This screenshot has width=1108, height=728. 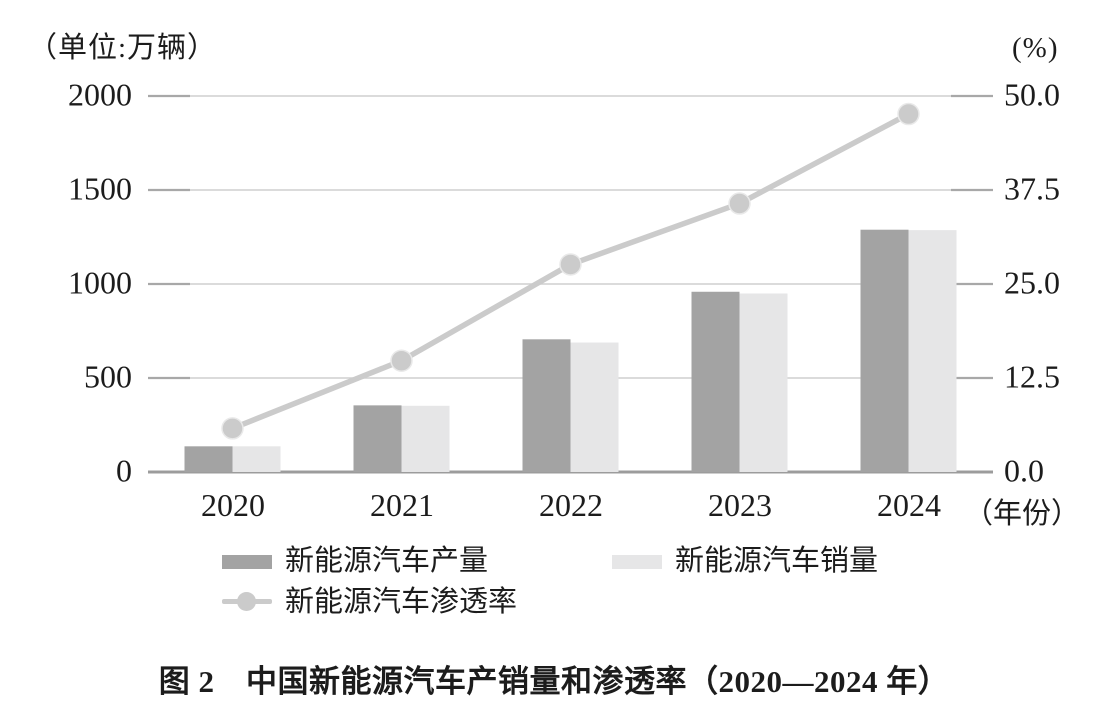 What do you see at coordinates (108, 376) in the screenshot?
I see `left-axis-tick-500: 500` at bounding box center [108, 376].